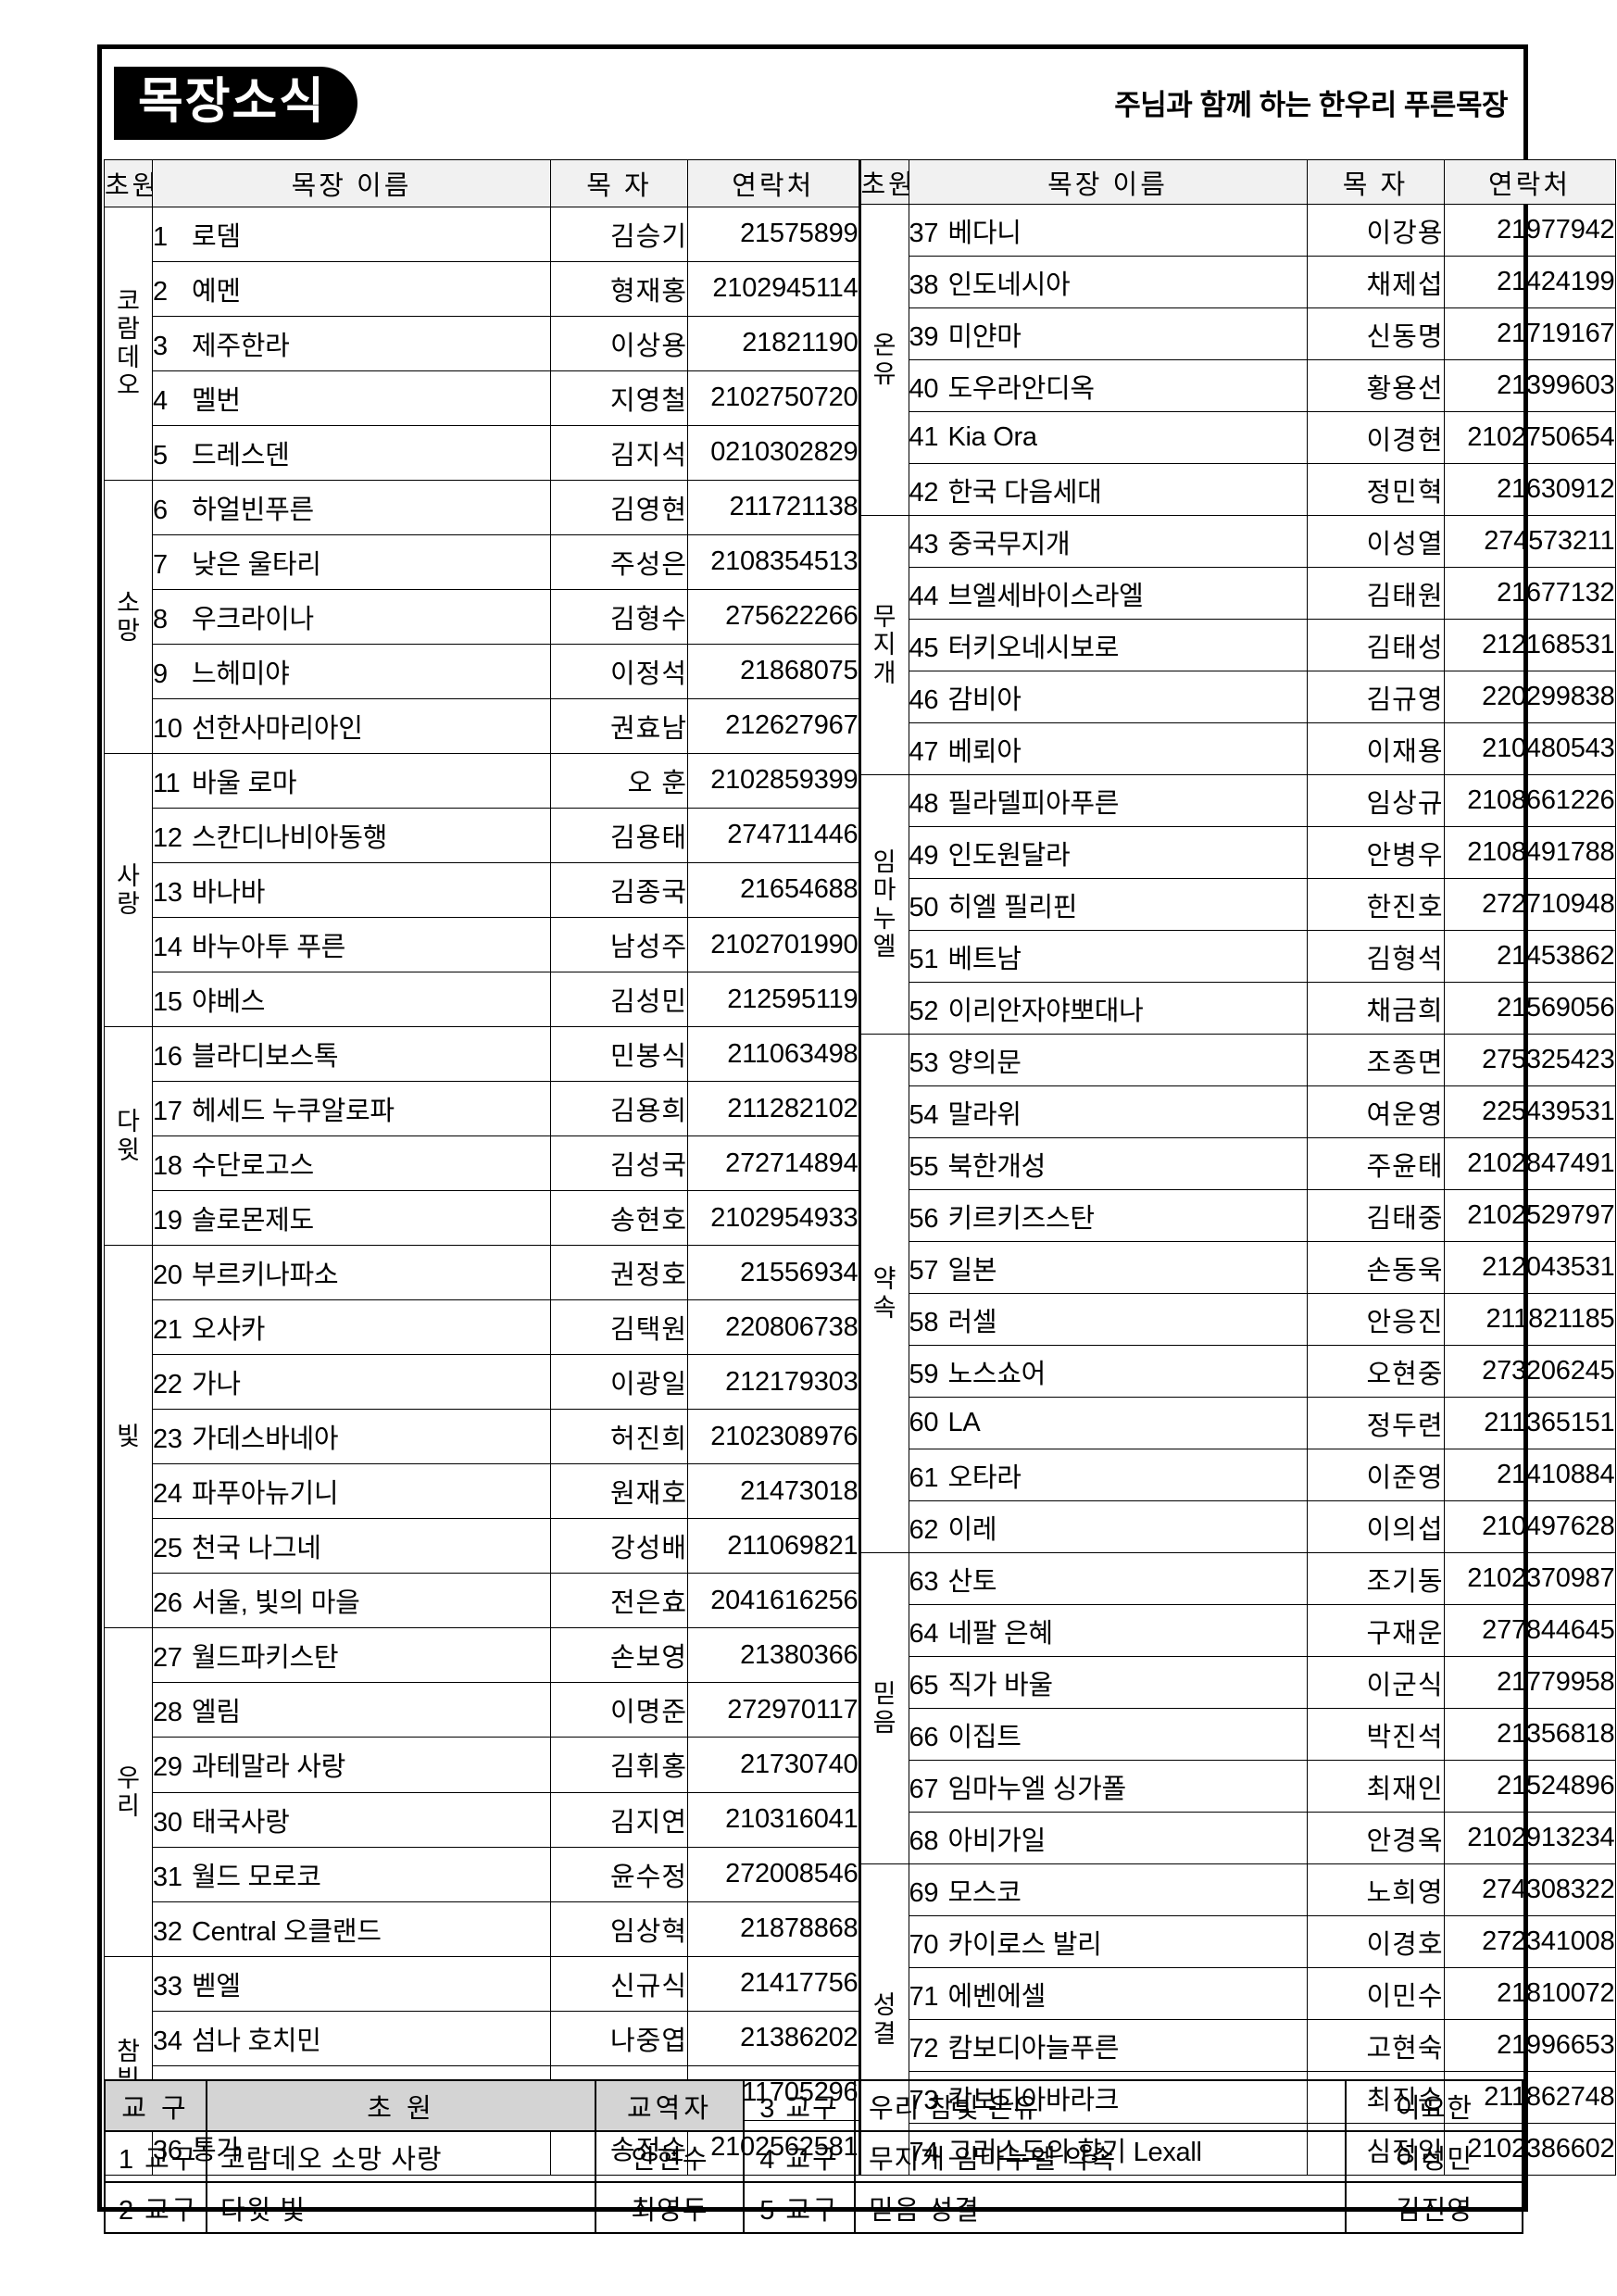 Image resolution: width=1617 pixels, height=2296 pixels. Describe the element at coordinates (1529, 1786) in the screenshot. I see `contact-number: 21524896` at that location.